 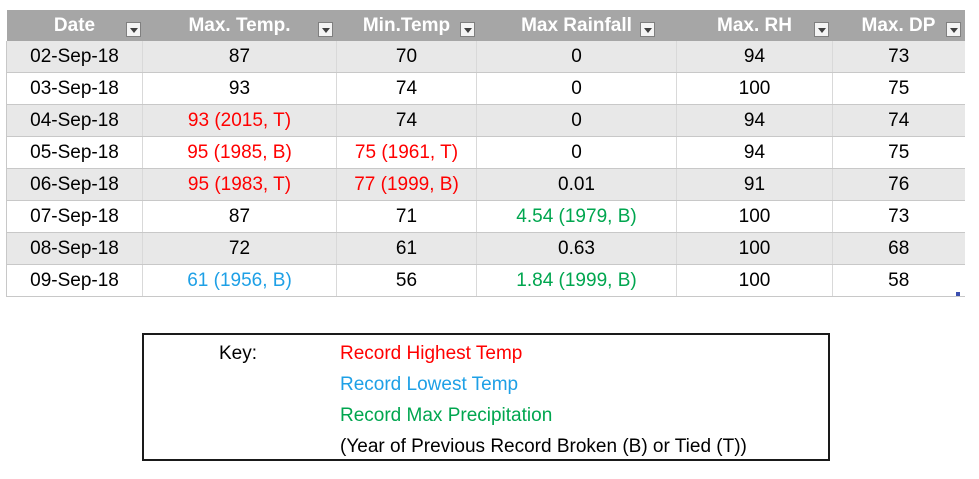 I want to click on header-date: Date, so click(x=74, y=25).